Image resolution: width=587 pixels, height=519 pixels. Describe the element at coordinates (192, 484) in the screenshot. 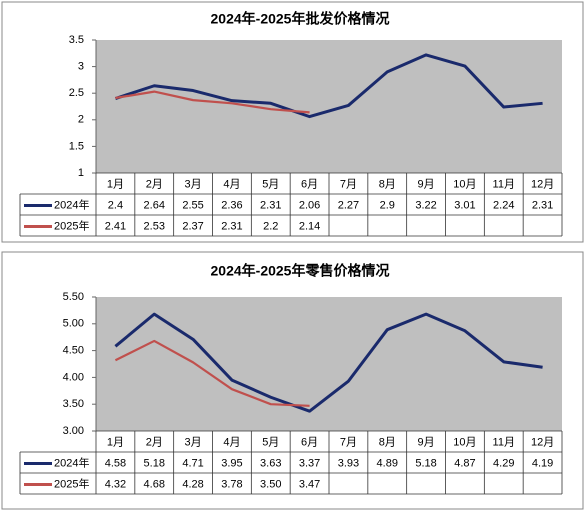

I see `table-cell: 4.28` at that location.